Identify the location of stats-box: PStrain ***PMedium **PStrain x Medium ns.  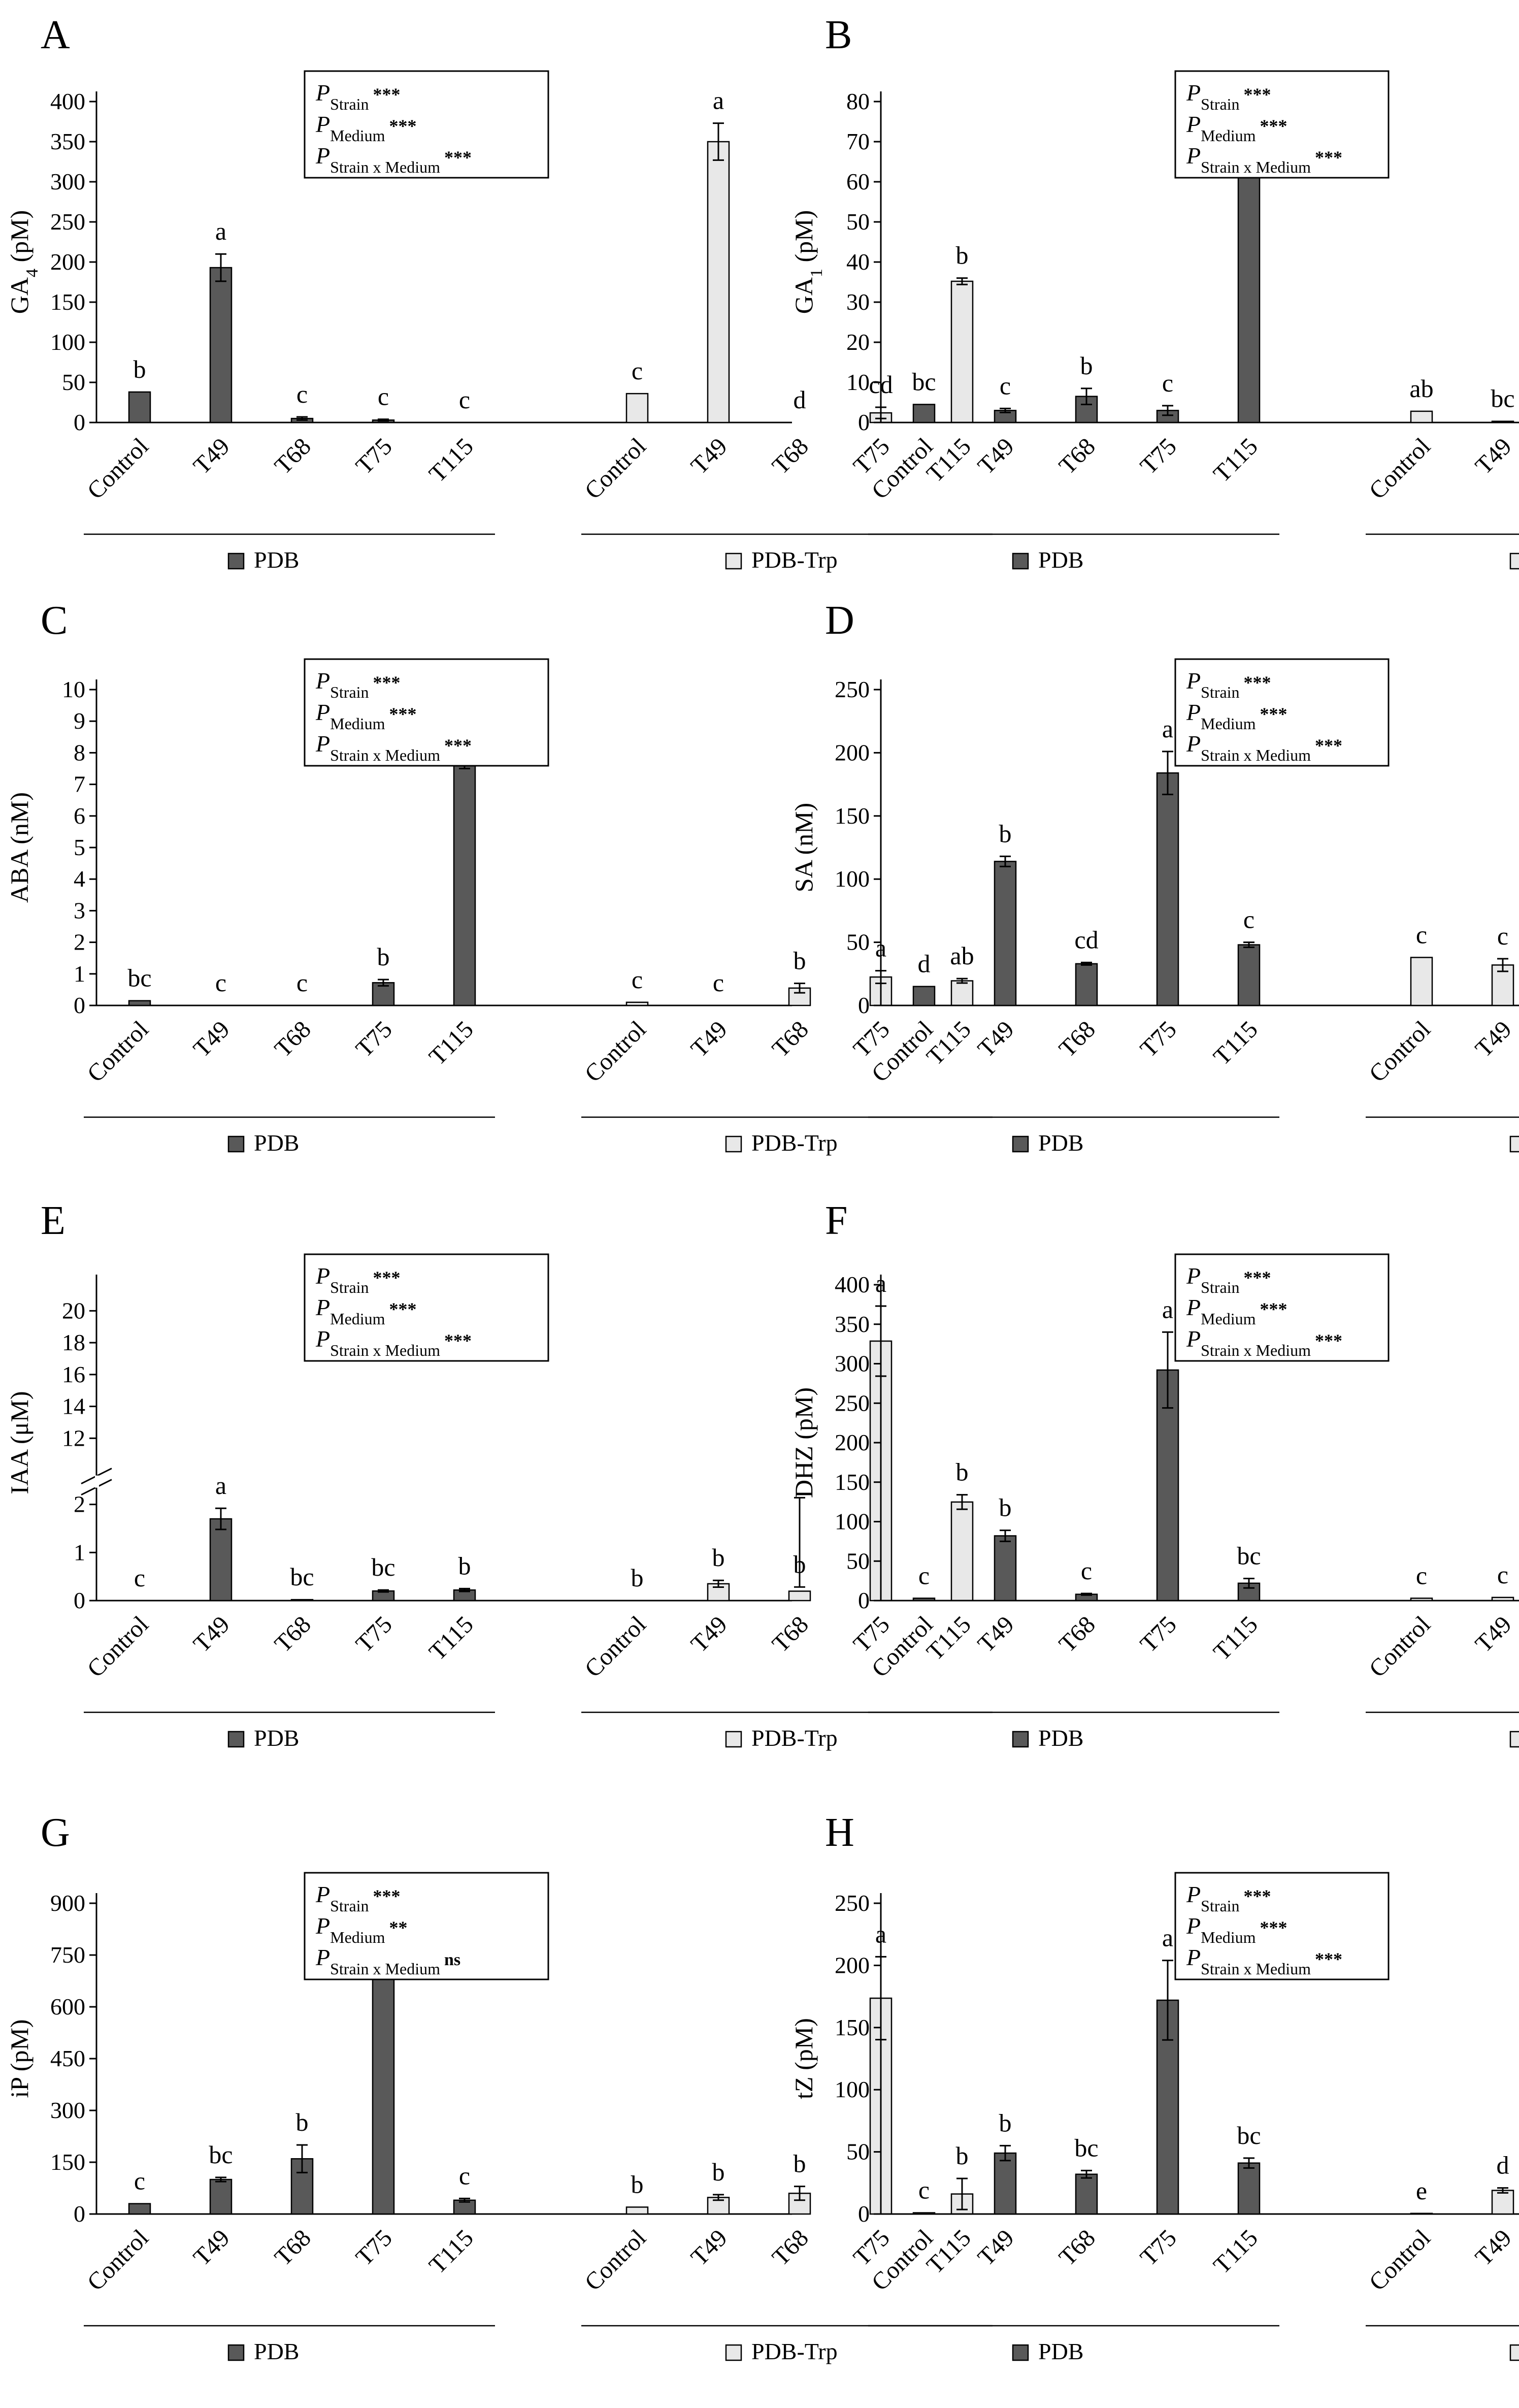
(426, 1926).